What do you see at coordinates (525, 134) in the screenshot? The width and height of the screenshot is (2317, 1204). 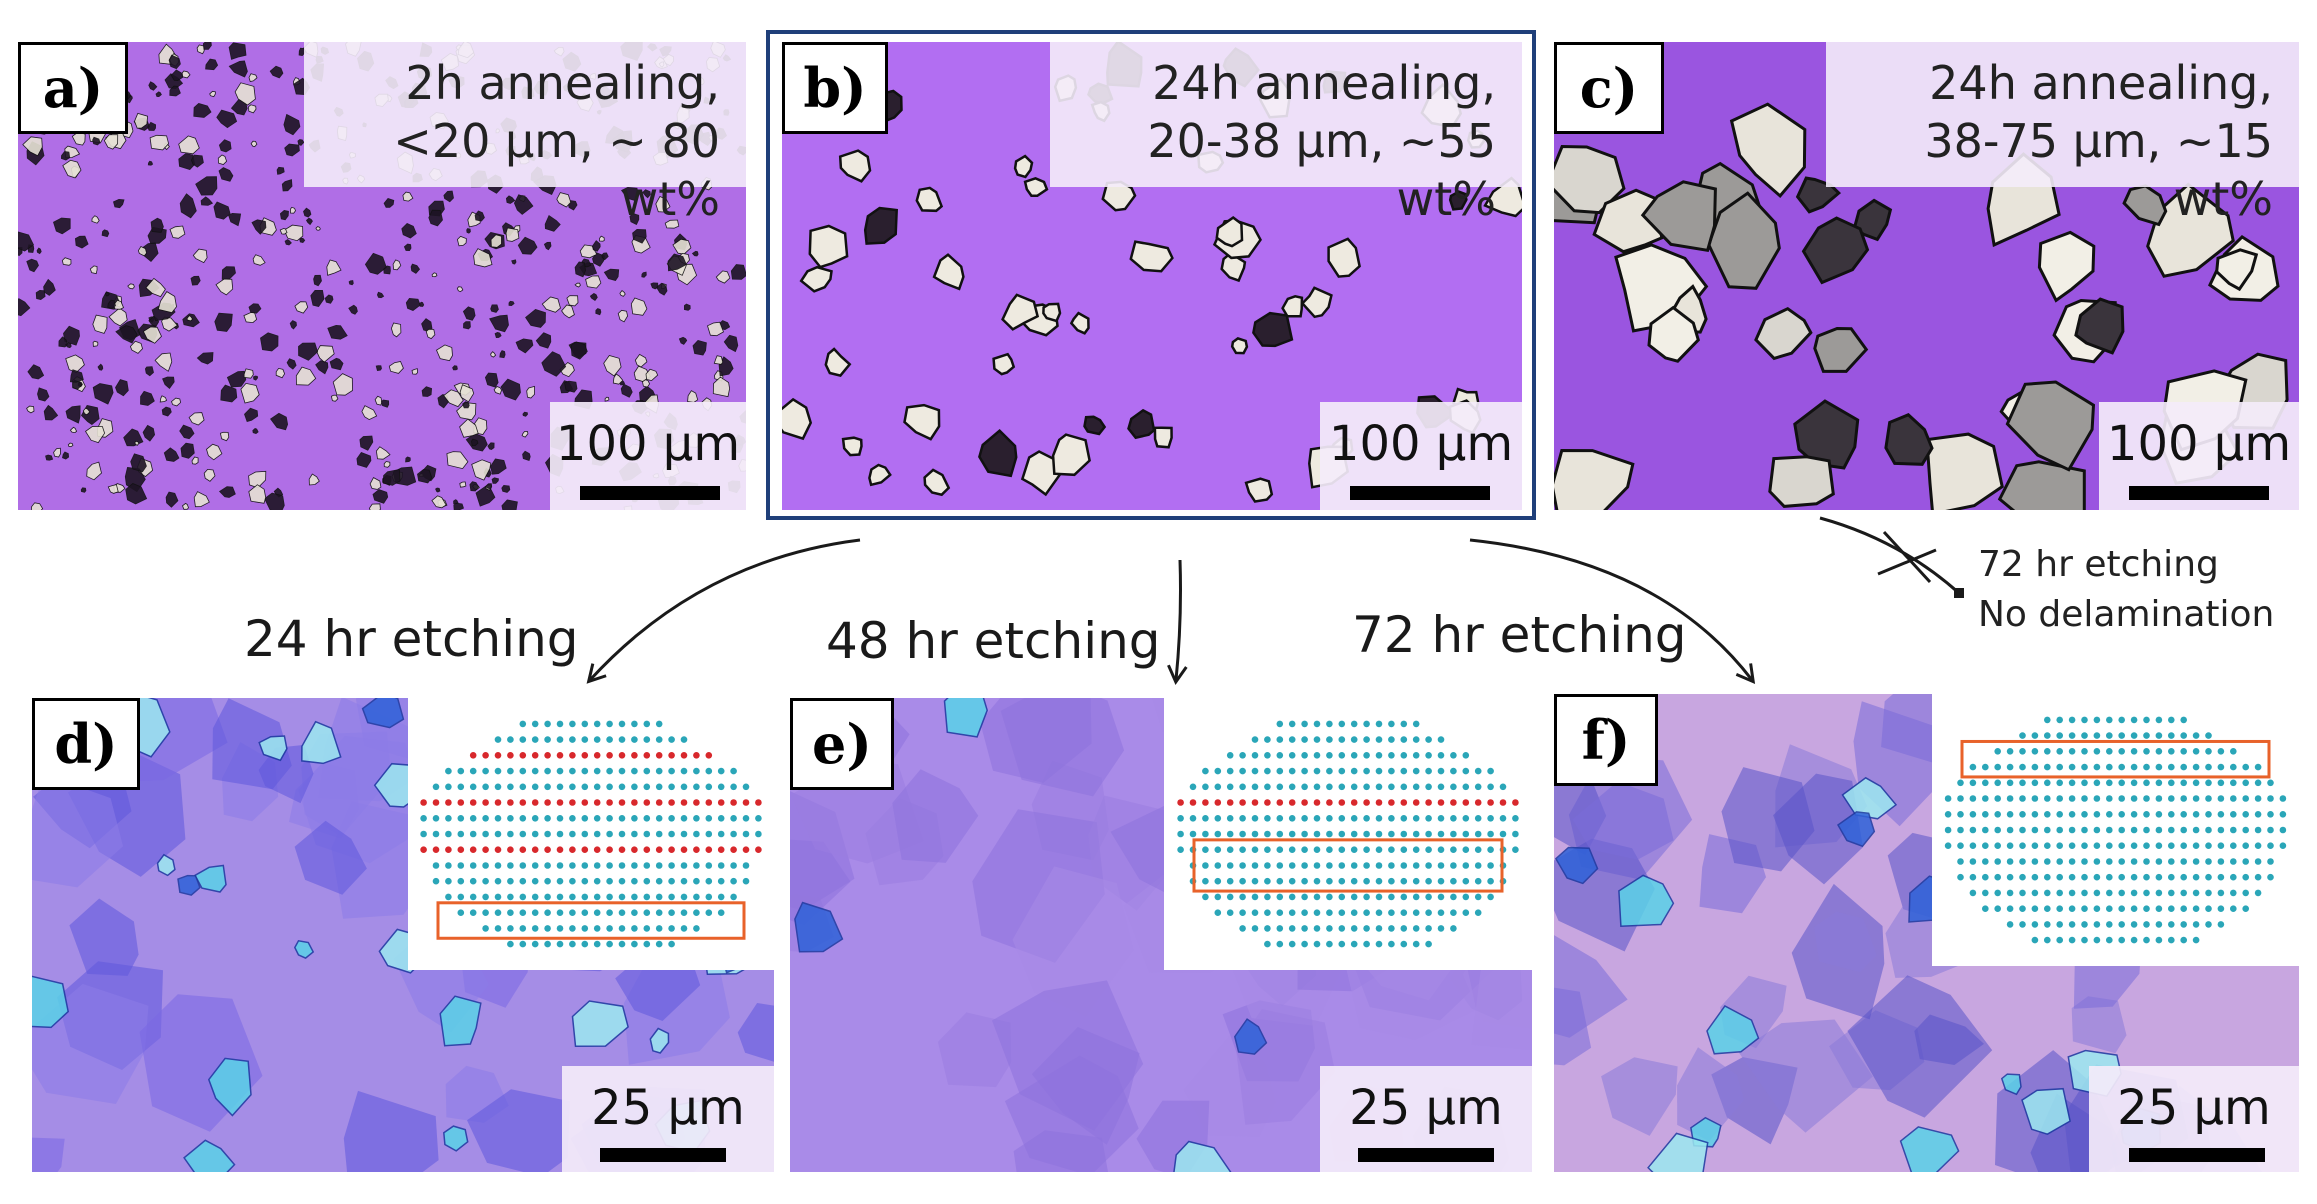 I see `panel-a-caption: 2h annealing, <20 µm, ~ 80 wt%` at bounding box center [525, 134].